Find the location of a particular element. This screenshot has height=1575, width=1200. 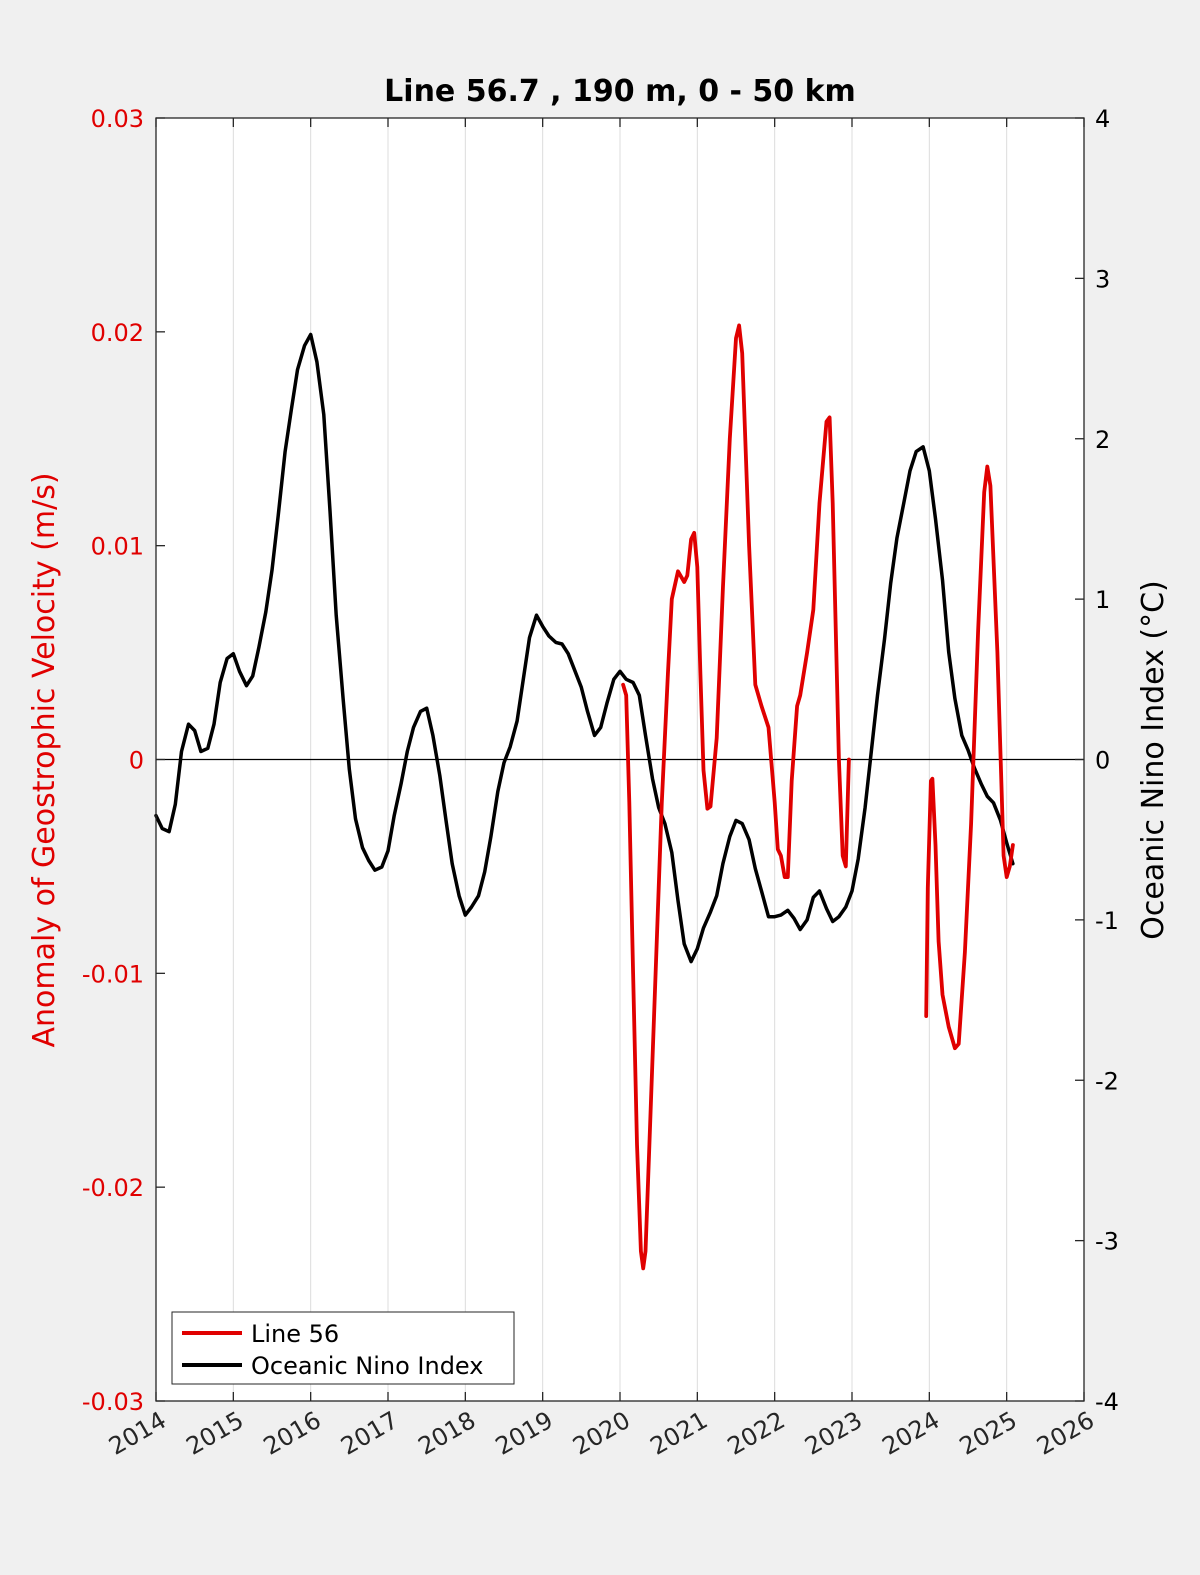

legend-label-oni: Oceanic Nino Index is located at coordinates (367, 1366).